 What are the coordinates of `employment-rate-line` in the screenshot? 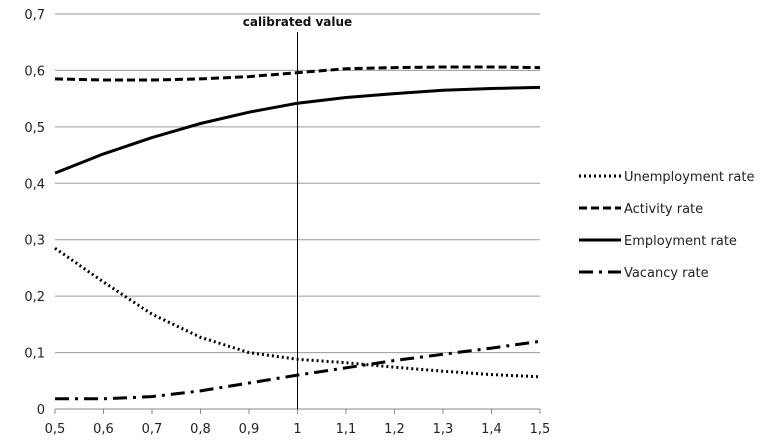 It's located at (297, 130).